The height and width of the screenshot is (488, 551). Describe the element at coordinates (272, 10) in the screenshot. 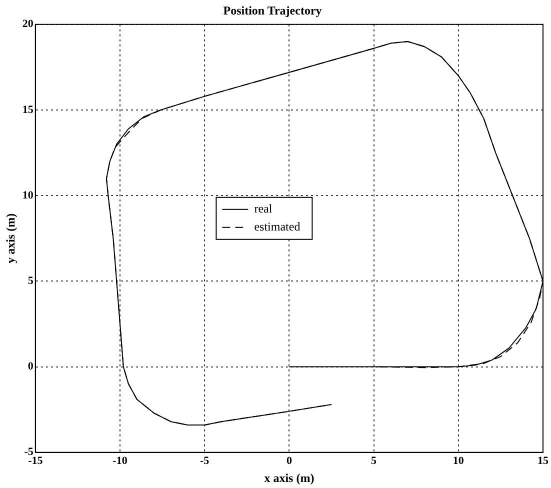

I see `chart-title: Position Trajectory` at that location.